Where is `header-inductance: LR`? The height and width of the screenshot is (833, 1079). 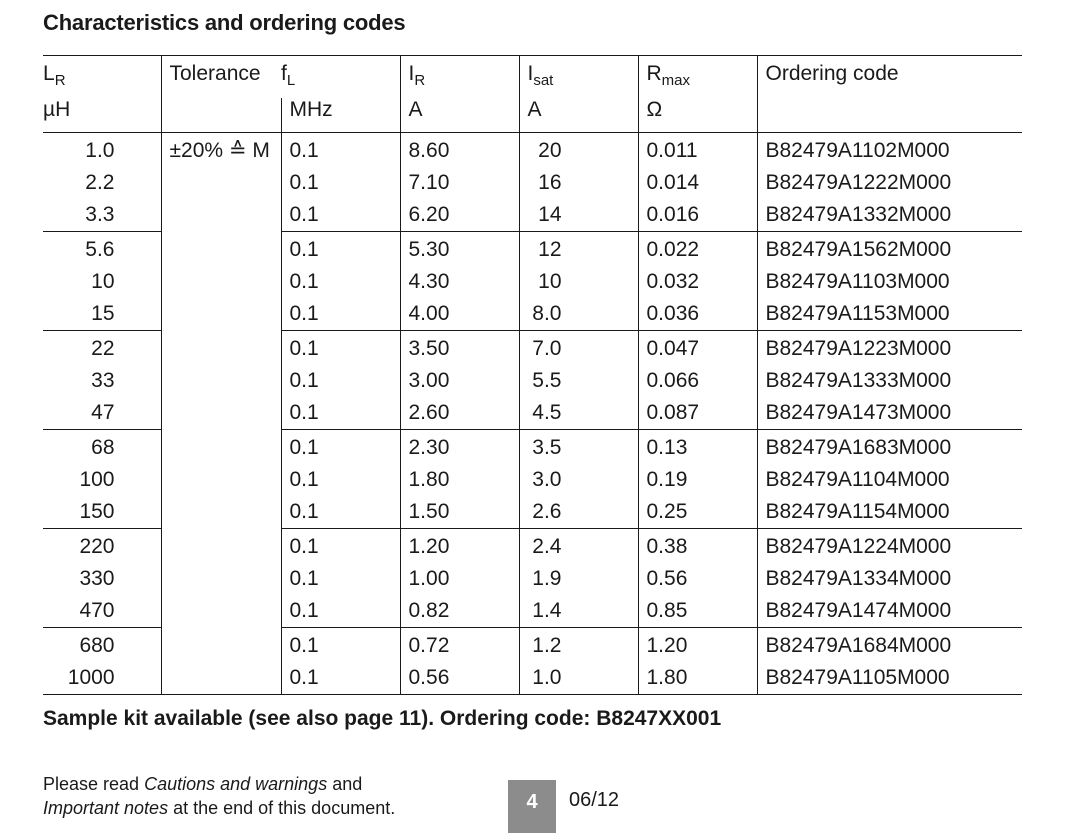 header-inductance: LR is located at coordinates (102, 76).